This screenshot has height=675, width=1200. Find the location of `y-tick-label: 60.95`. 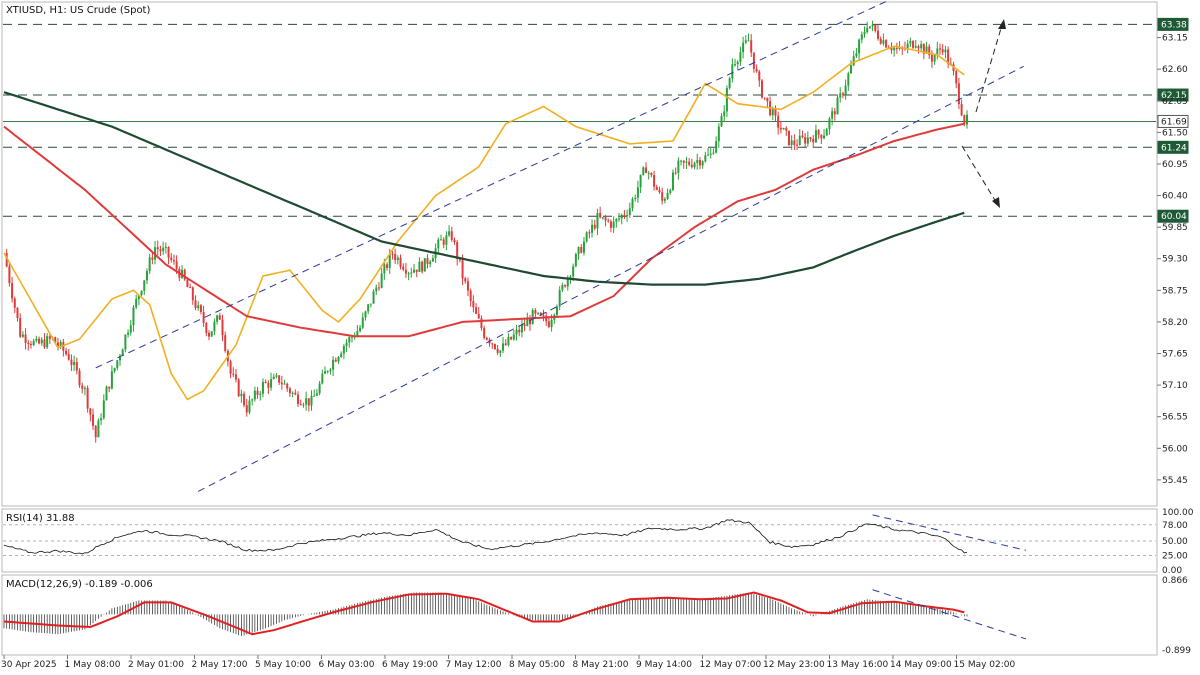

y-tick-label: 60.95 is located at coordinates (1175, 165).